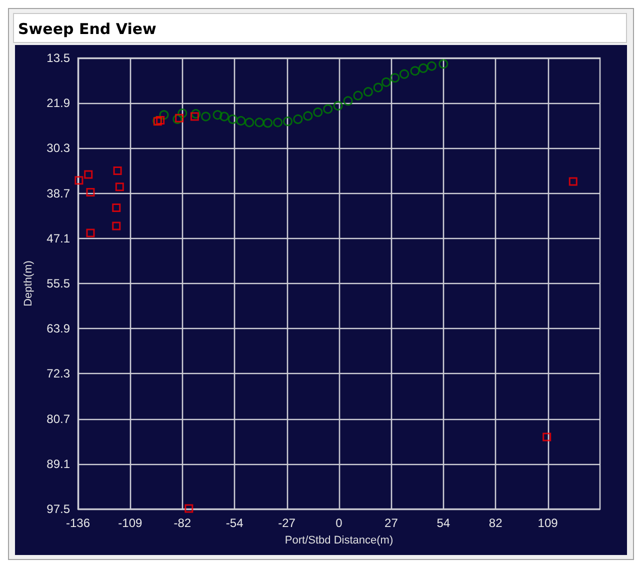 Image resolution: width=639 pixels, height=561 pixels. What do you see at coordinates (58, 193) in the screenshot?
I see `y-tick-label: 38.7` at bounding box center [58, 193].